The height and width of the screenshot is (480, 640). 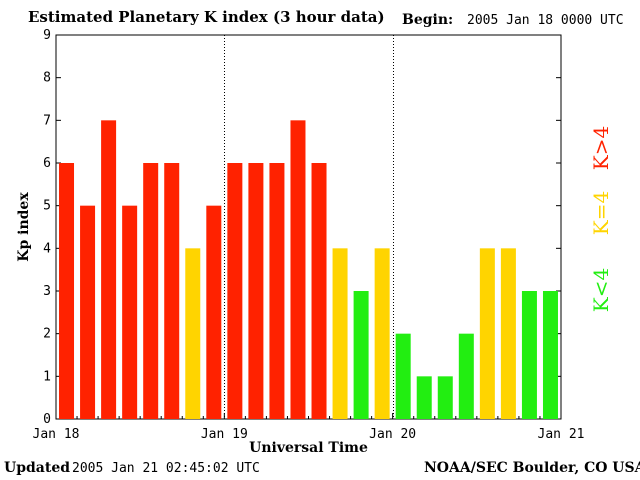 I want to click on x-tick-label: Jan 20, so click(x=392, y=434).